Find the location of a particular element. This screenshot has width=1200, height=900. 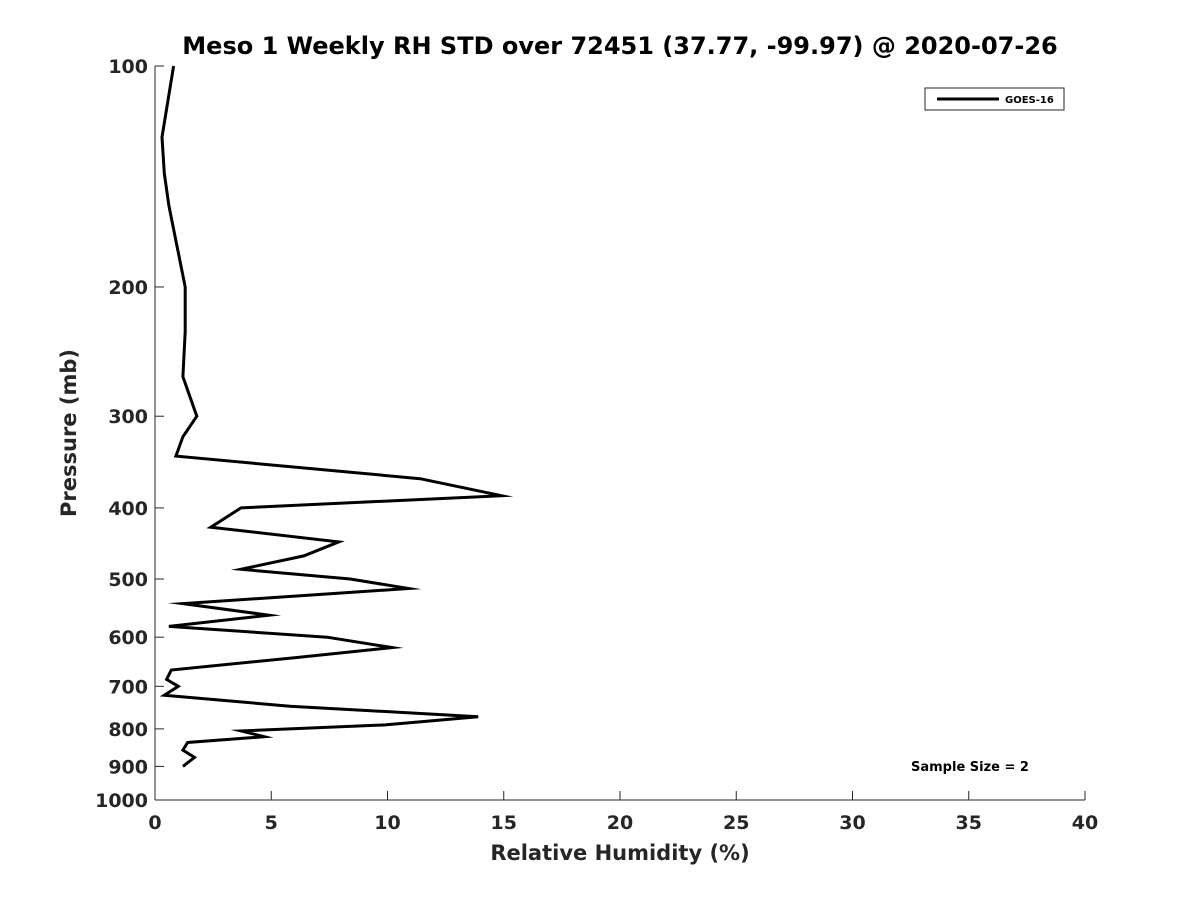

y-tick-label: 1000 is located at coordinates (121, 801).